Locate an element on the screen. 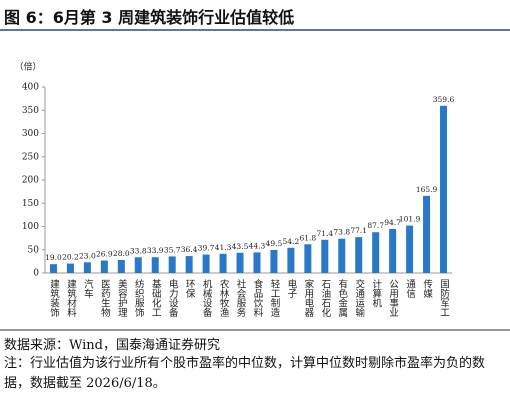  x-tick-label: 基础化工 is located at coordinates (156, 297).